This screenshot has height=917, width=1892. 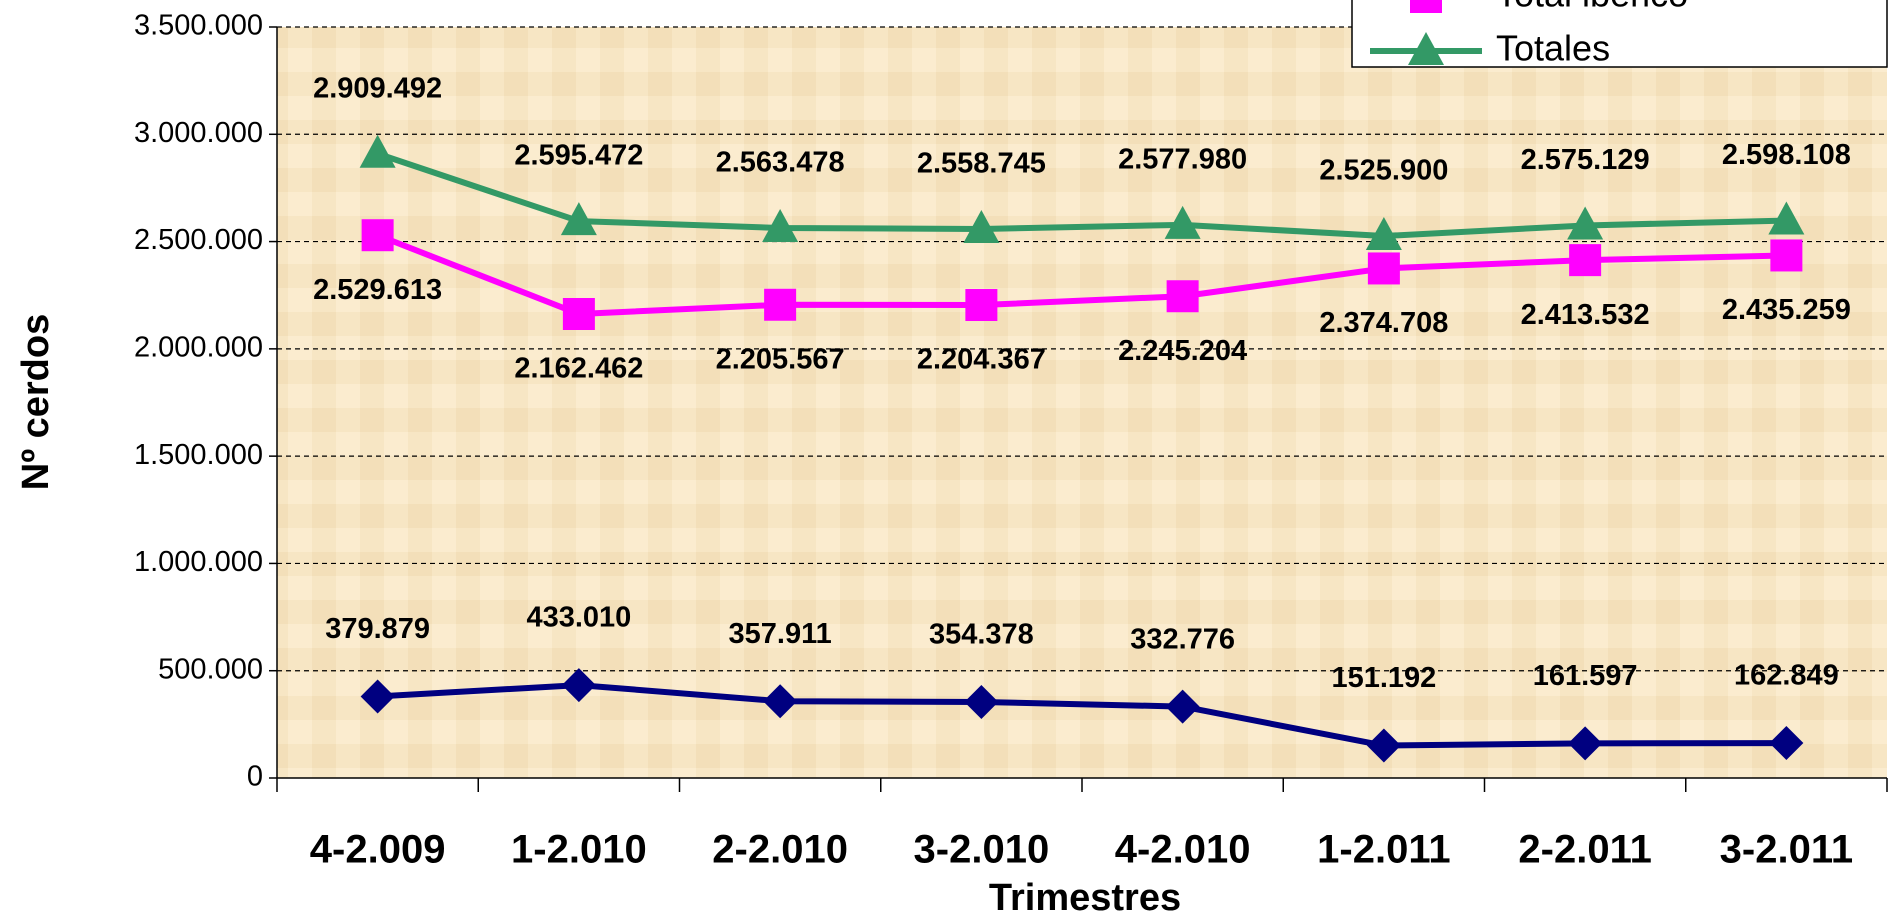 I want to click on data-label: 2.435.259, so click(x=1786, y=310).